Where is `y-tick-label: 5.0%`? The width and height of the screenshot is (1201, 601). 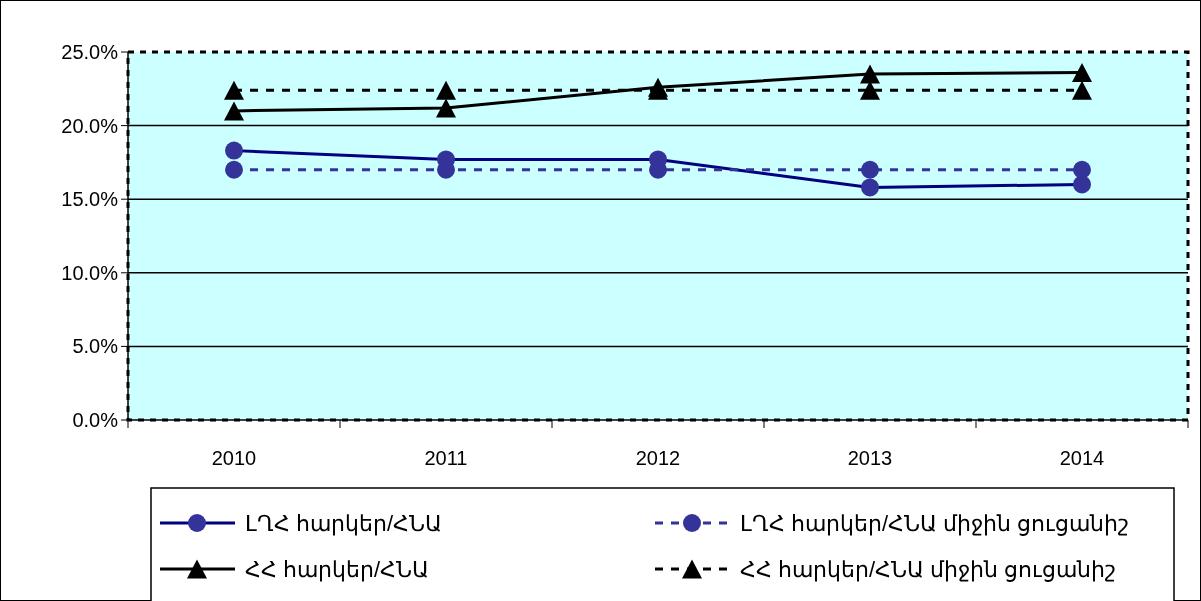
y-tick-label: 5.0% is located at coordinates (95, 346).